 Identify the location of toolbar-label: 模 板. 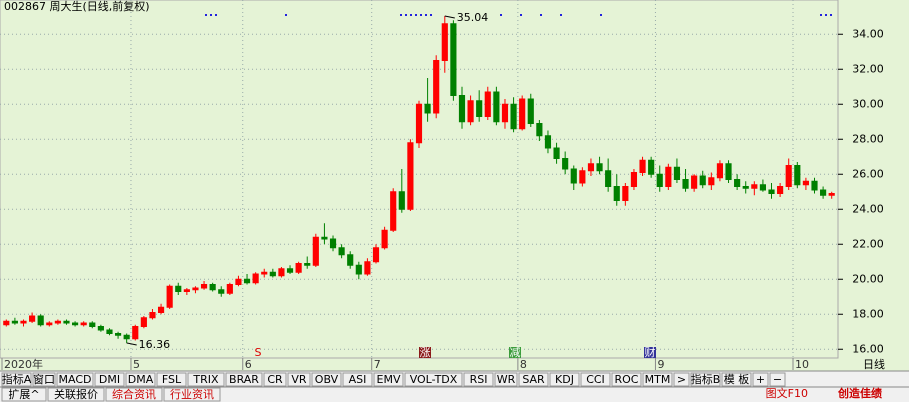
(737, 379).